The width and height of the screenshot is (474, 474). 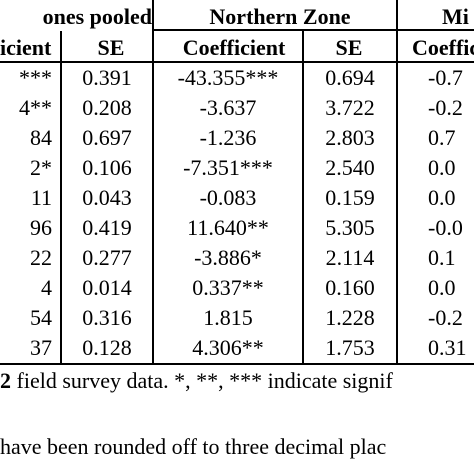 What do you see at coordinates (445, 227) in the screenshot?
I see `cell-coefficient-third: -0.0` at bounding box center [445, 227].